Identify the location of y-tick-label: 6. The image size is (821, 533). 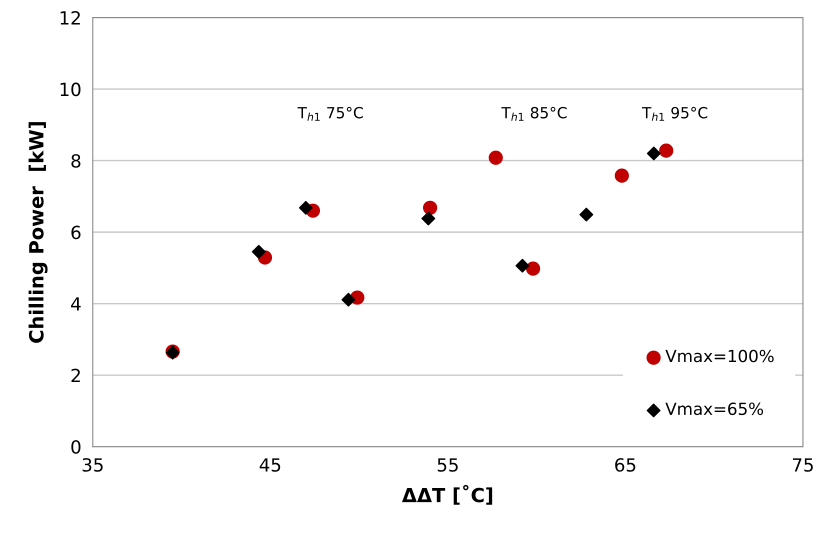
(76, 233).